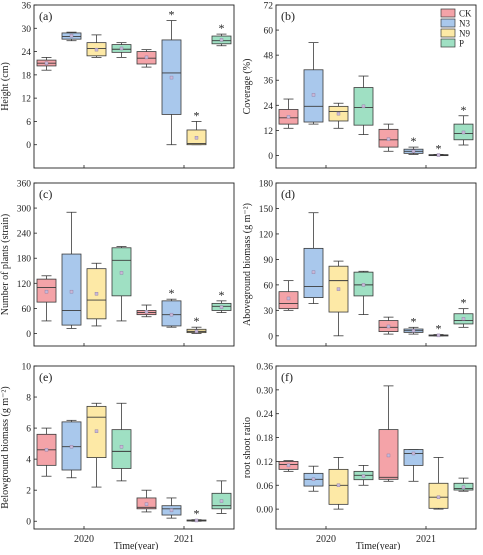 This screenshot has width=483, height=555. What do you see at coordinates (269, 261) in the screenshot?
I see `y-tick-label: 90` at bounding box center [269, 261].